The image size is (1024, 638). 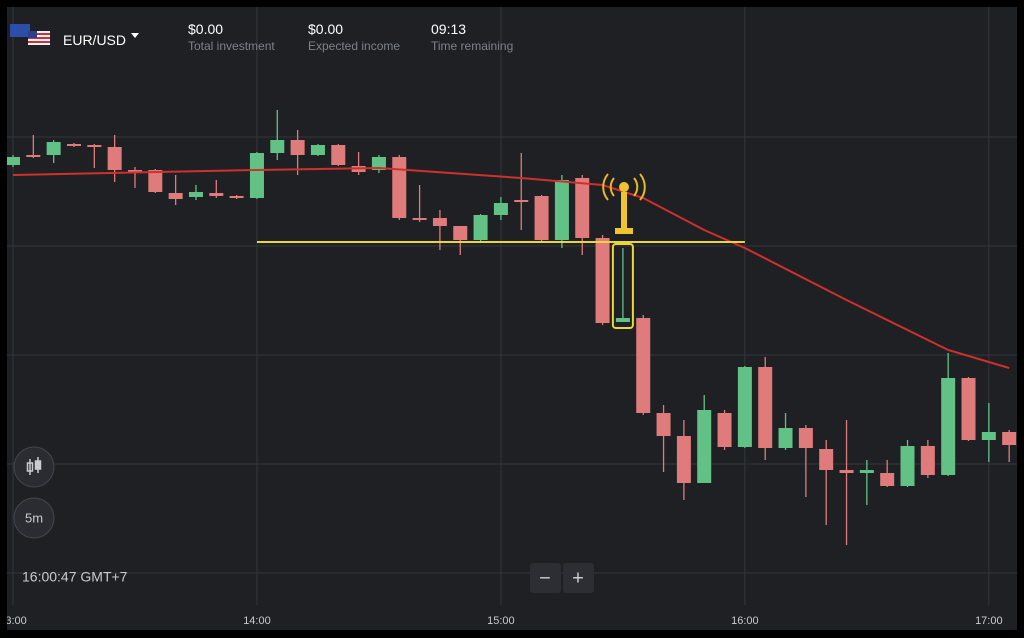 What do you see at coordinates (354, 46) in the screenshot?
I see `stat-label: Expected income` at bounding box center [354, 46].